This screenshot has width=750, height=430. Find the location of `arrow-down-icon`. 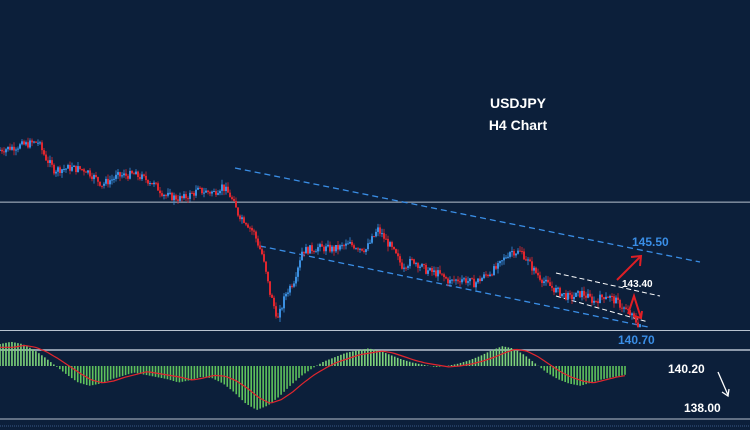

arrow-down-icon is located at coordinates (635, 306).